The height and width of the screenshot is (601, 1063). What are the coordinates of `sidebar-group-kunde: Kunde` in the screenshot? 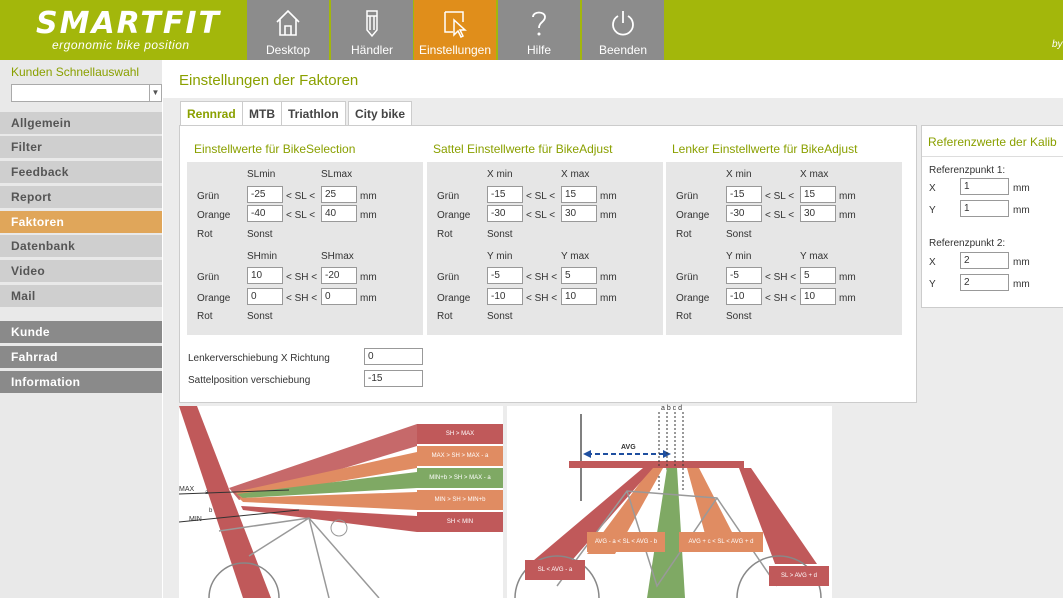 It's located at (81, 332).